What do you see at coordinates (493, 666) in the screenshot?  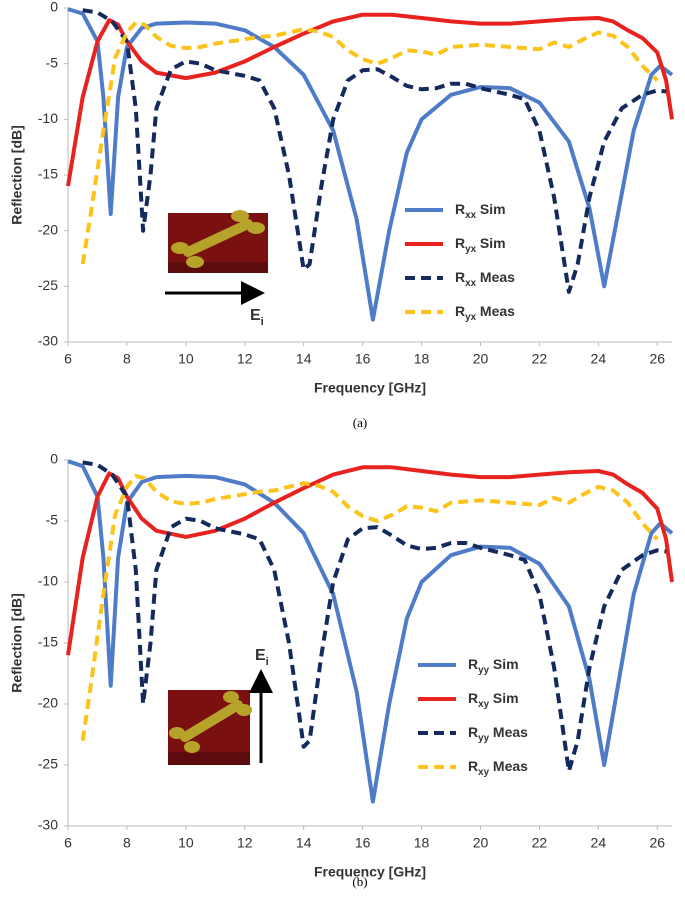 I see `legend-label: Ryy Sim` at bounding box center [493, 666].